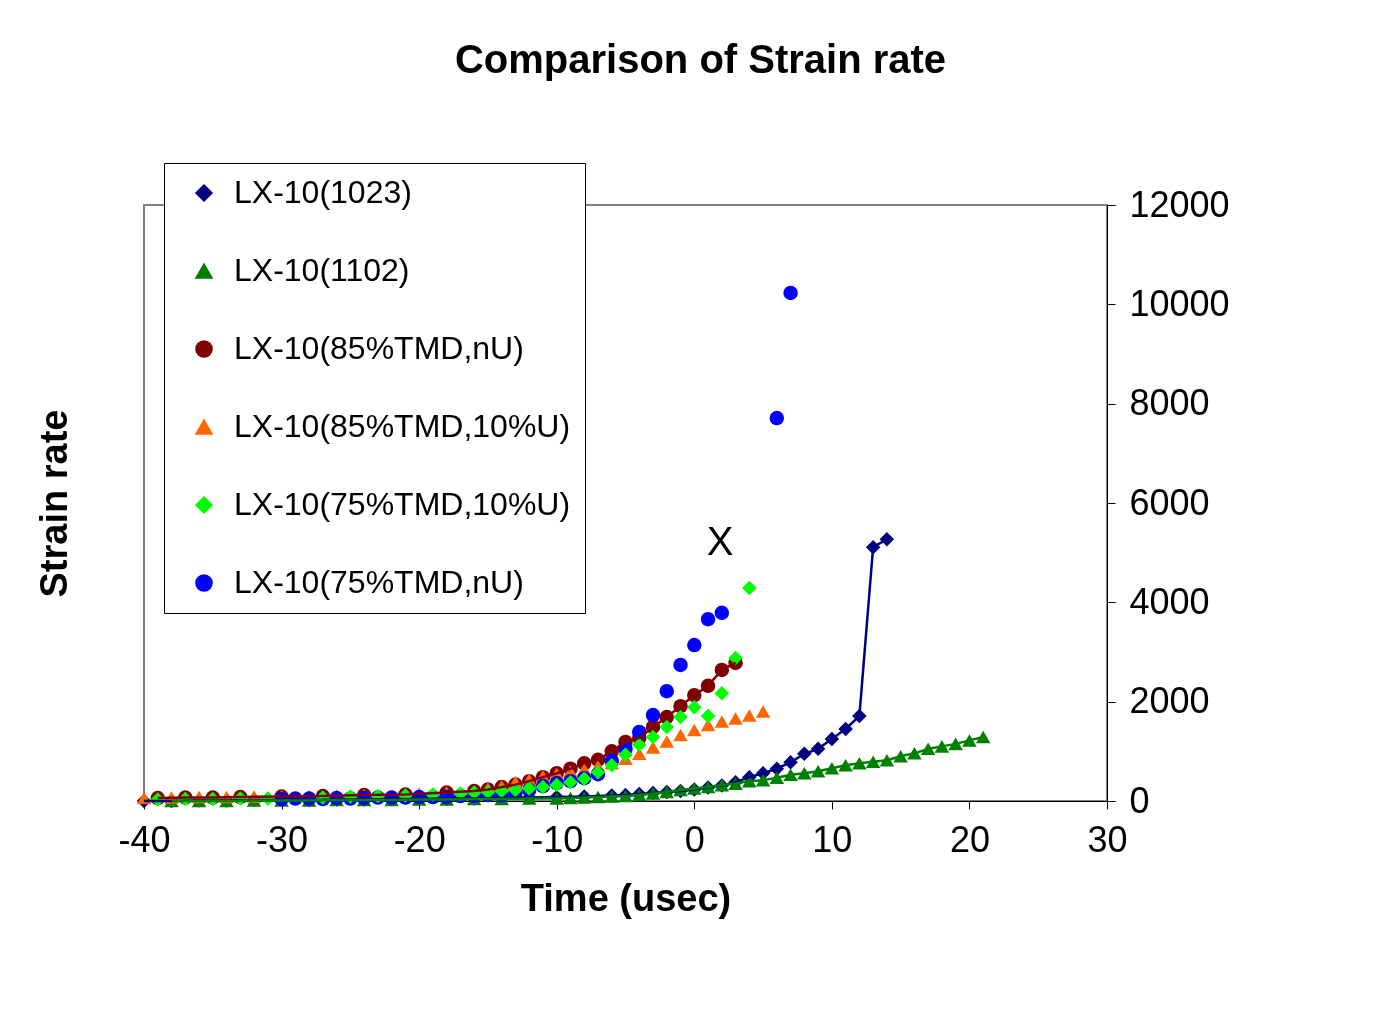  I want to click on x-tick-label: 10, so click(832, 839).